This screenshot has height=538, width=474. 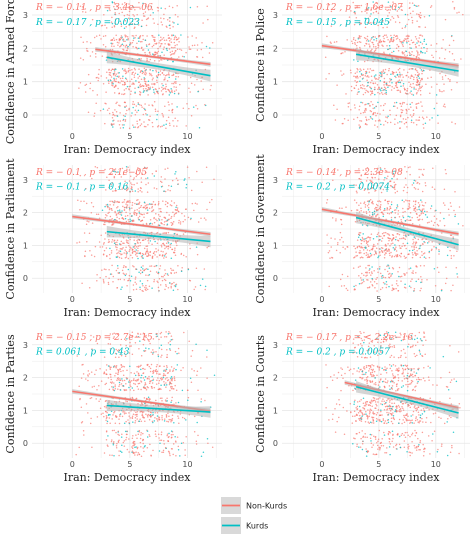 What do you see at coordinates (94, 8) in the screenshot?
I see `annotation-non-kurds: R = − 0.11 , p = 3.4e−06` at bounding box center [94, 8].